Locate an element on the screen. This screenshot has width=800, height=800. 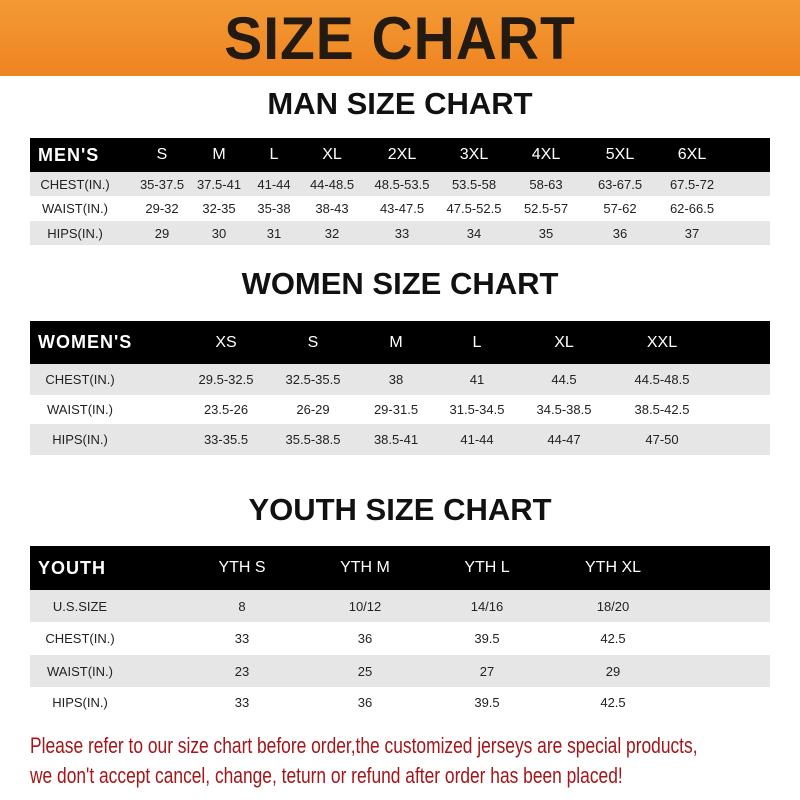
table-cell: 31 is located at coordinates (274, 233).